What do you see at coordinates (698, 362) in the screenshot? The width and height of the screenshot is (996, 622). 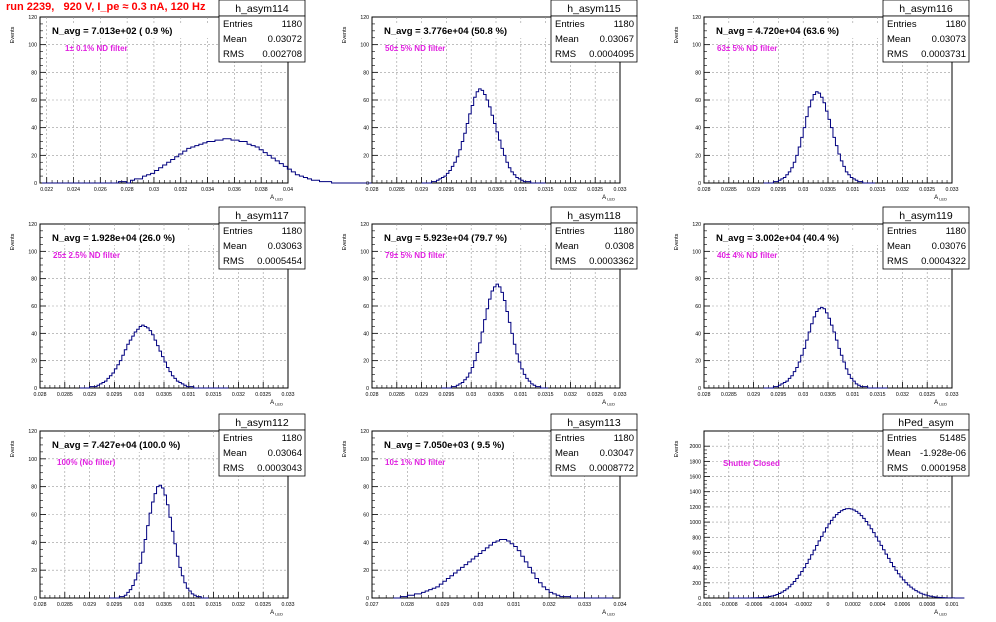 I see `y-tick-label: 20` at bounding box center [698, 362].